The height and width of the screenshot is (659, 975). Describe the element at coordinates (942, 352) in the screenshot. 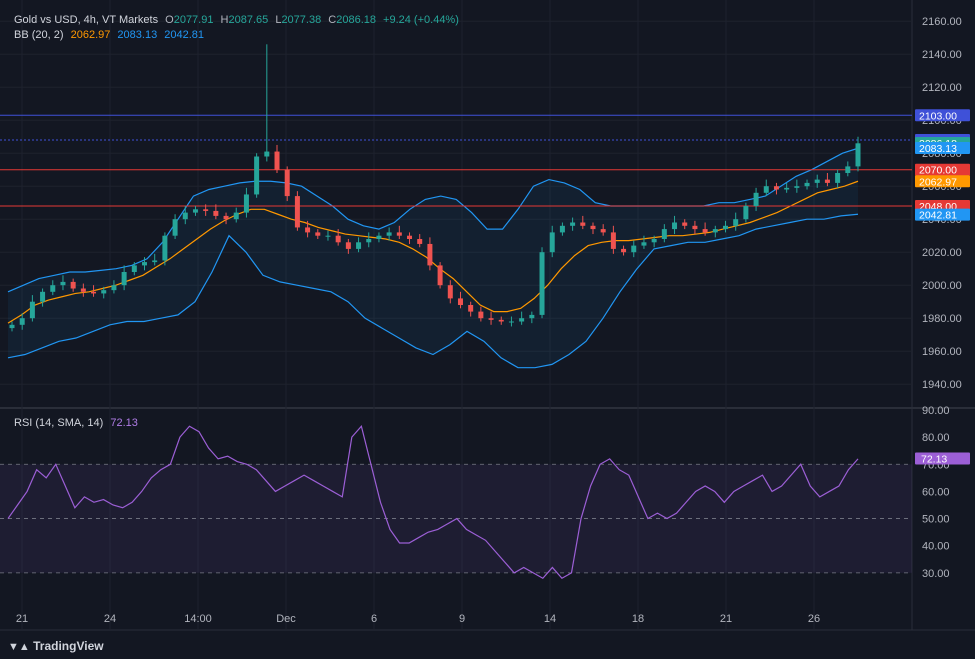

I see `price-tick-label: 1960.00` at that location.